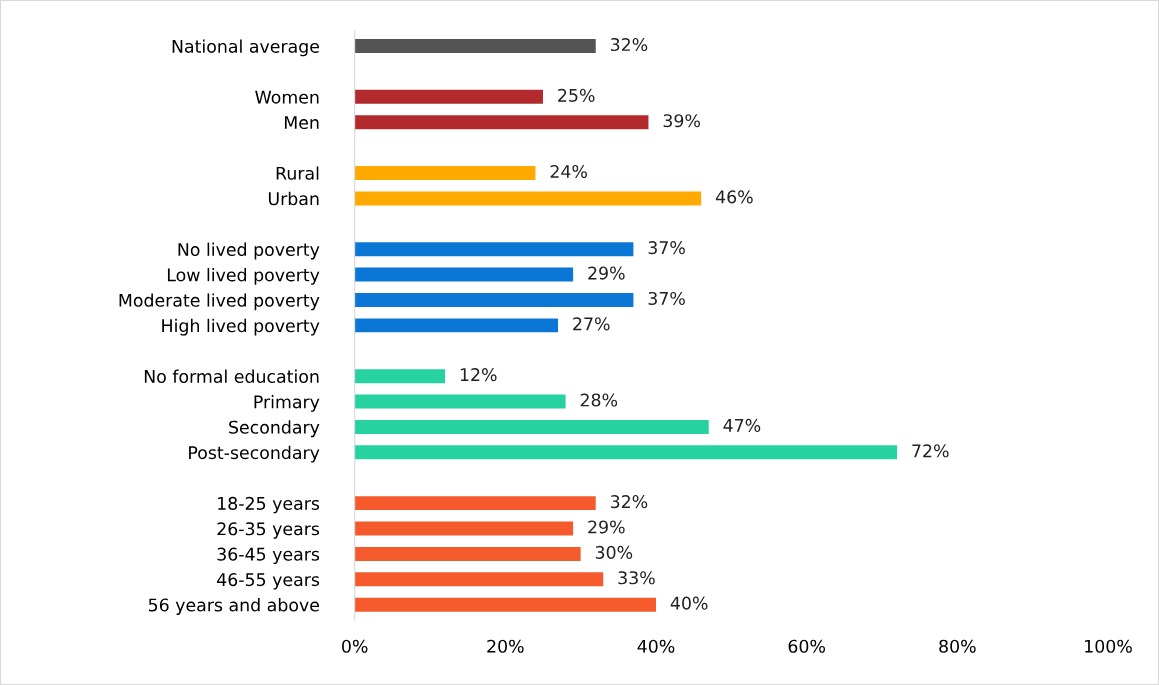 The width and height of the screenshot is (1159, 685). I want to click on data-label: 27%, so click(591, 324).